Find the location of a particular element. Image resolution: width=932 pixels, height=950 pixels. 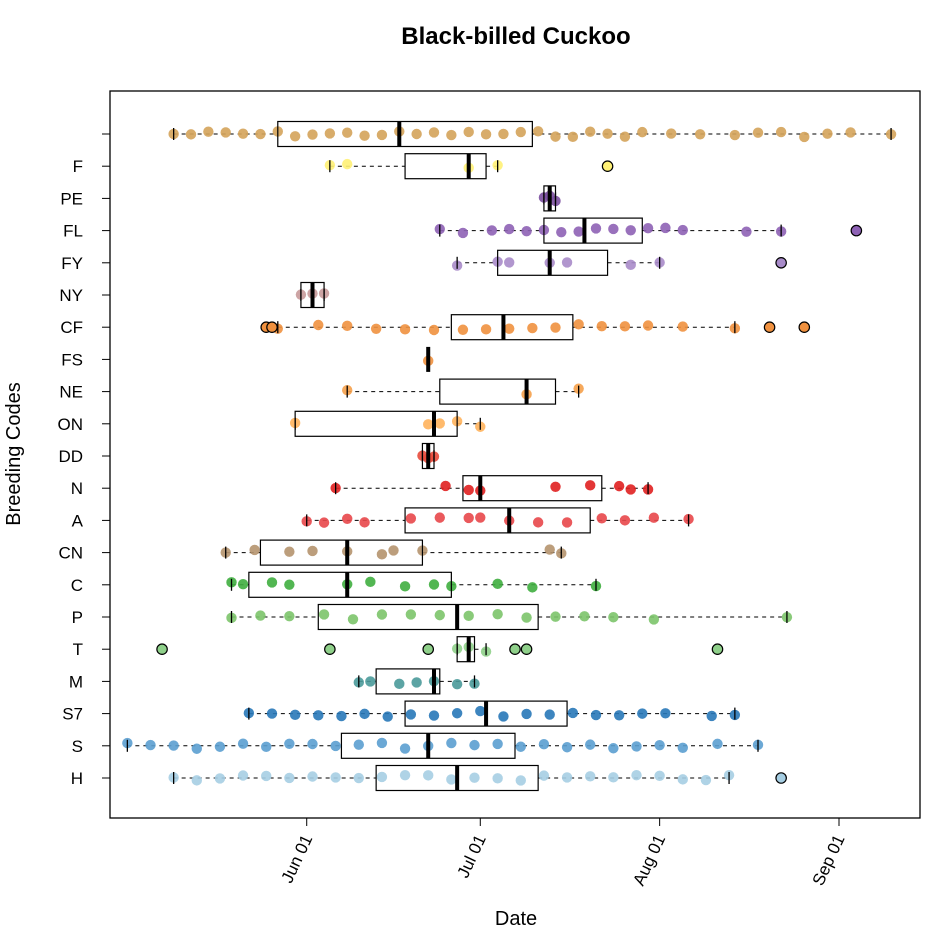

y-tick-label: ON is located at coordinates (71, 424).